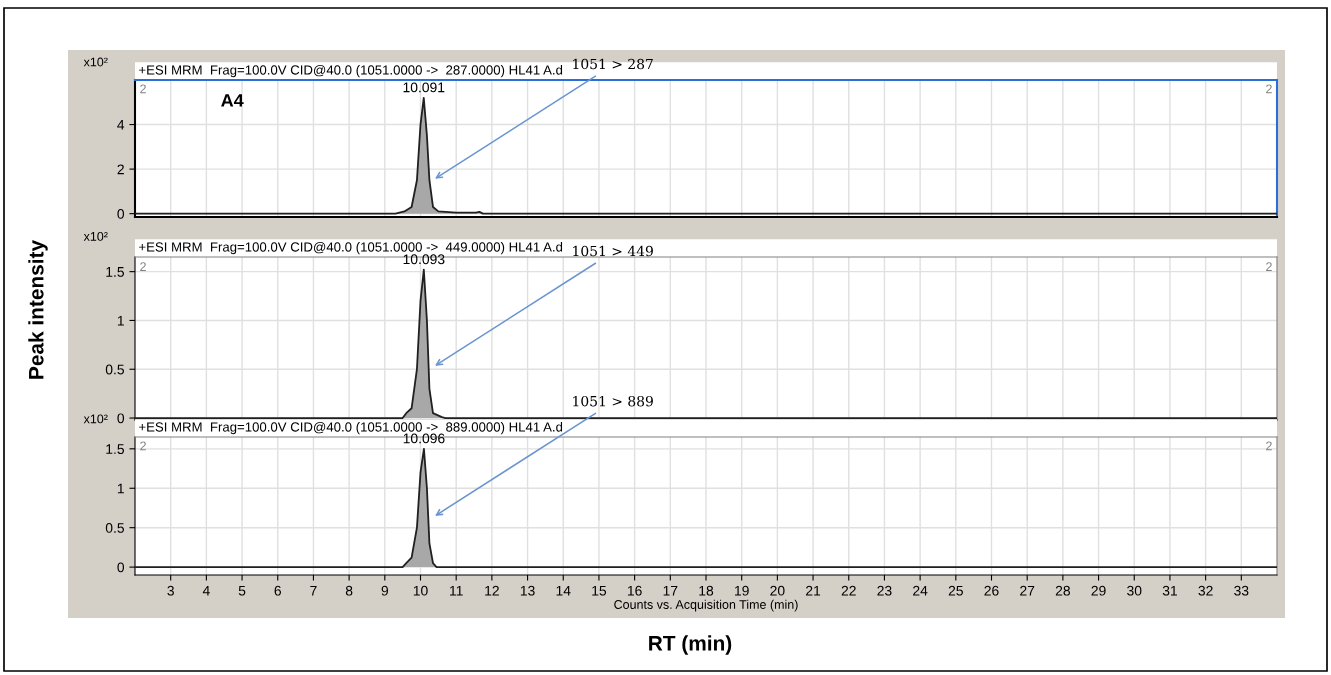  What do you see at coordinates (527, 590) in the screenshot?
I see `x-tick-label: 13` at bounding box center [527, 590].